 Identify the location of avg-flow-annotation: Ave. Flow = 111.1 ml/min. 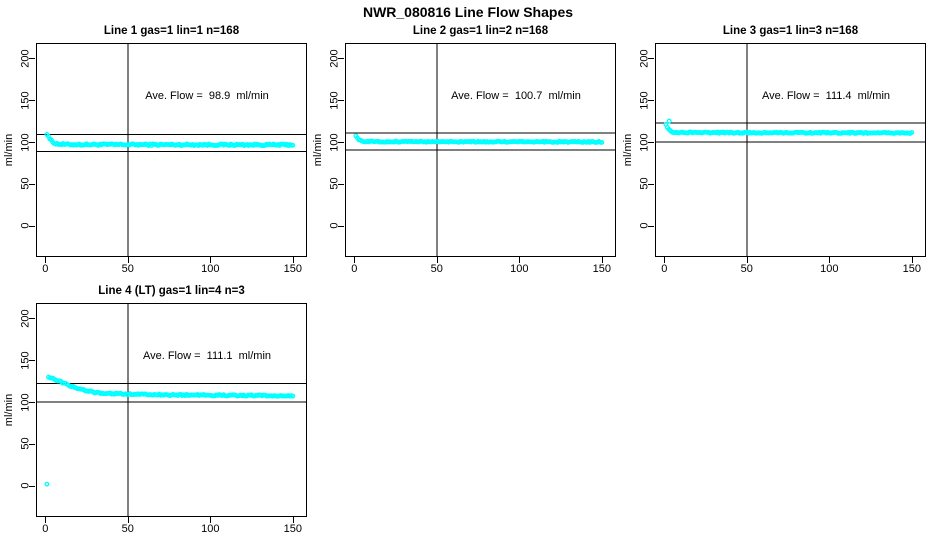
(207, 356).